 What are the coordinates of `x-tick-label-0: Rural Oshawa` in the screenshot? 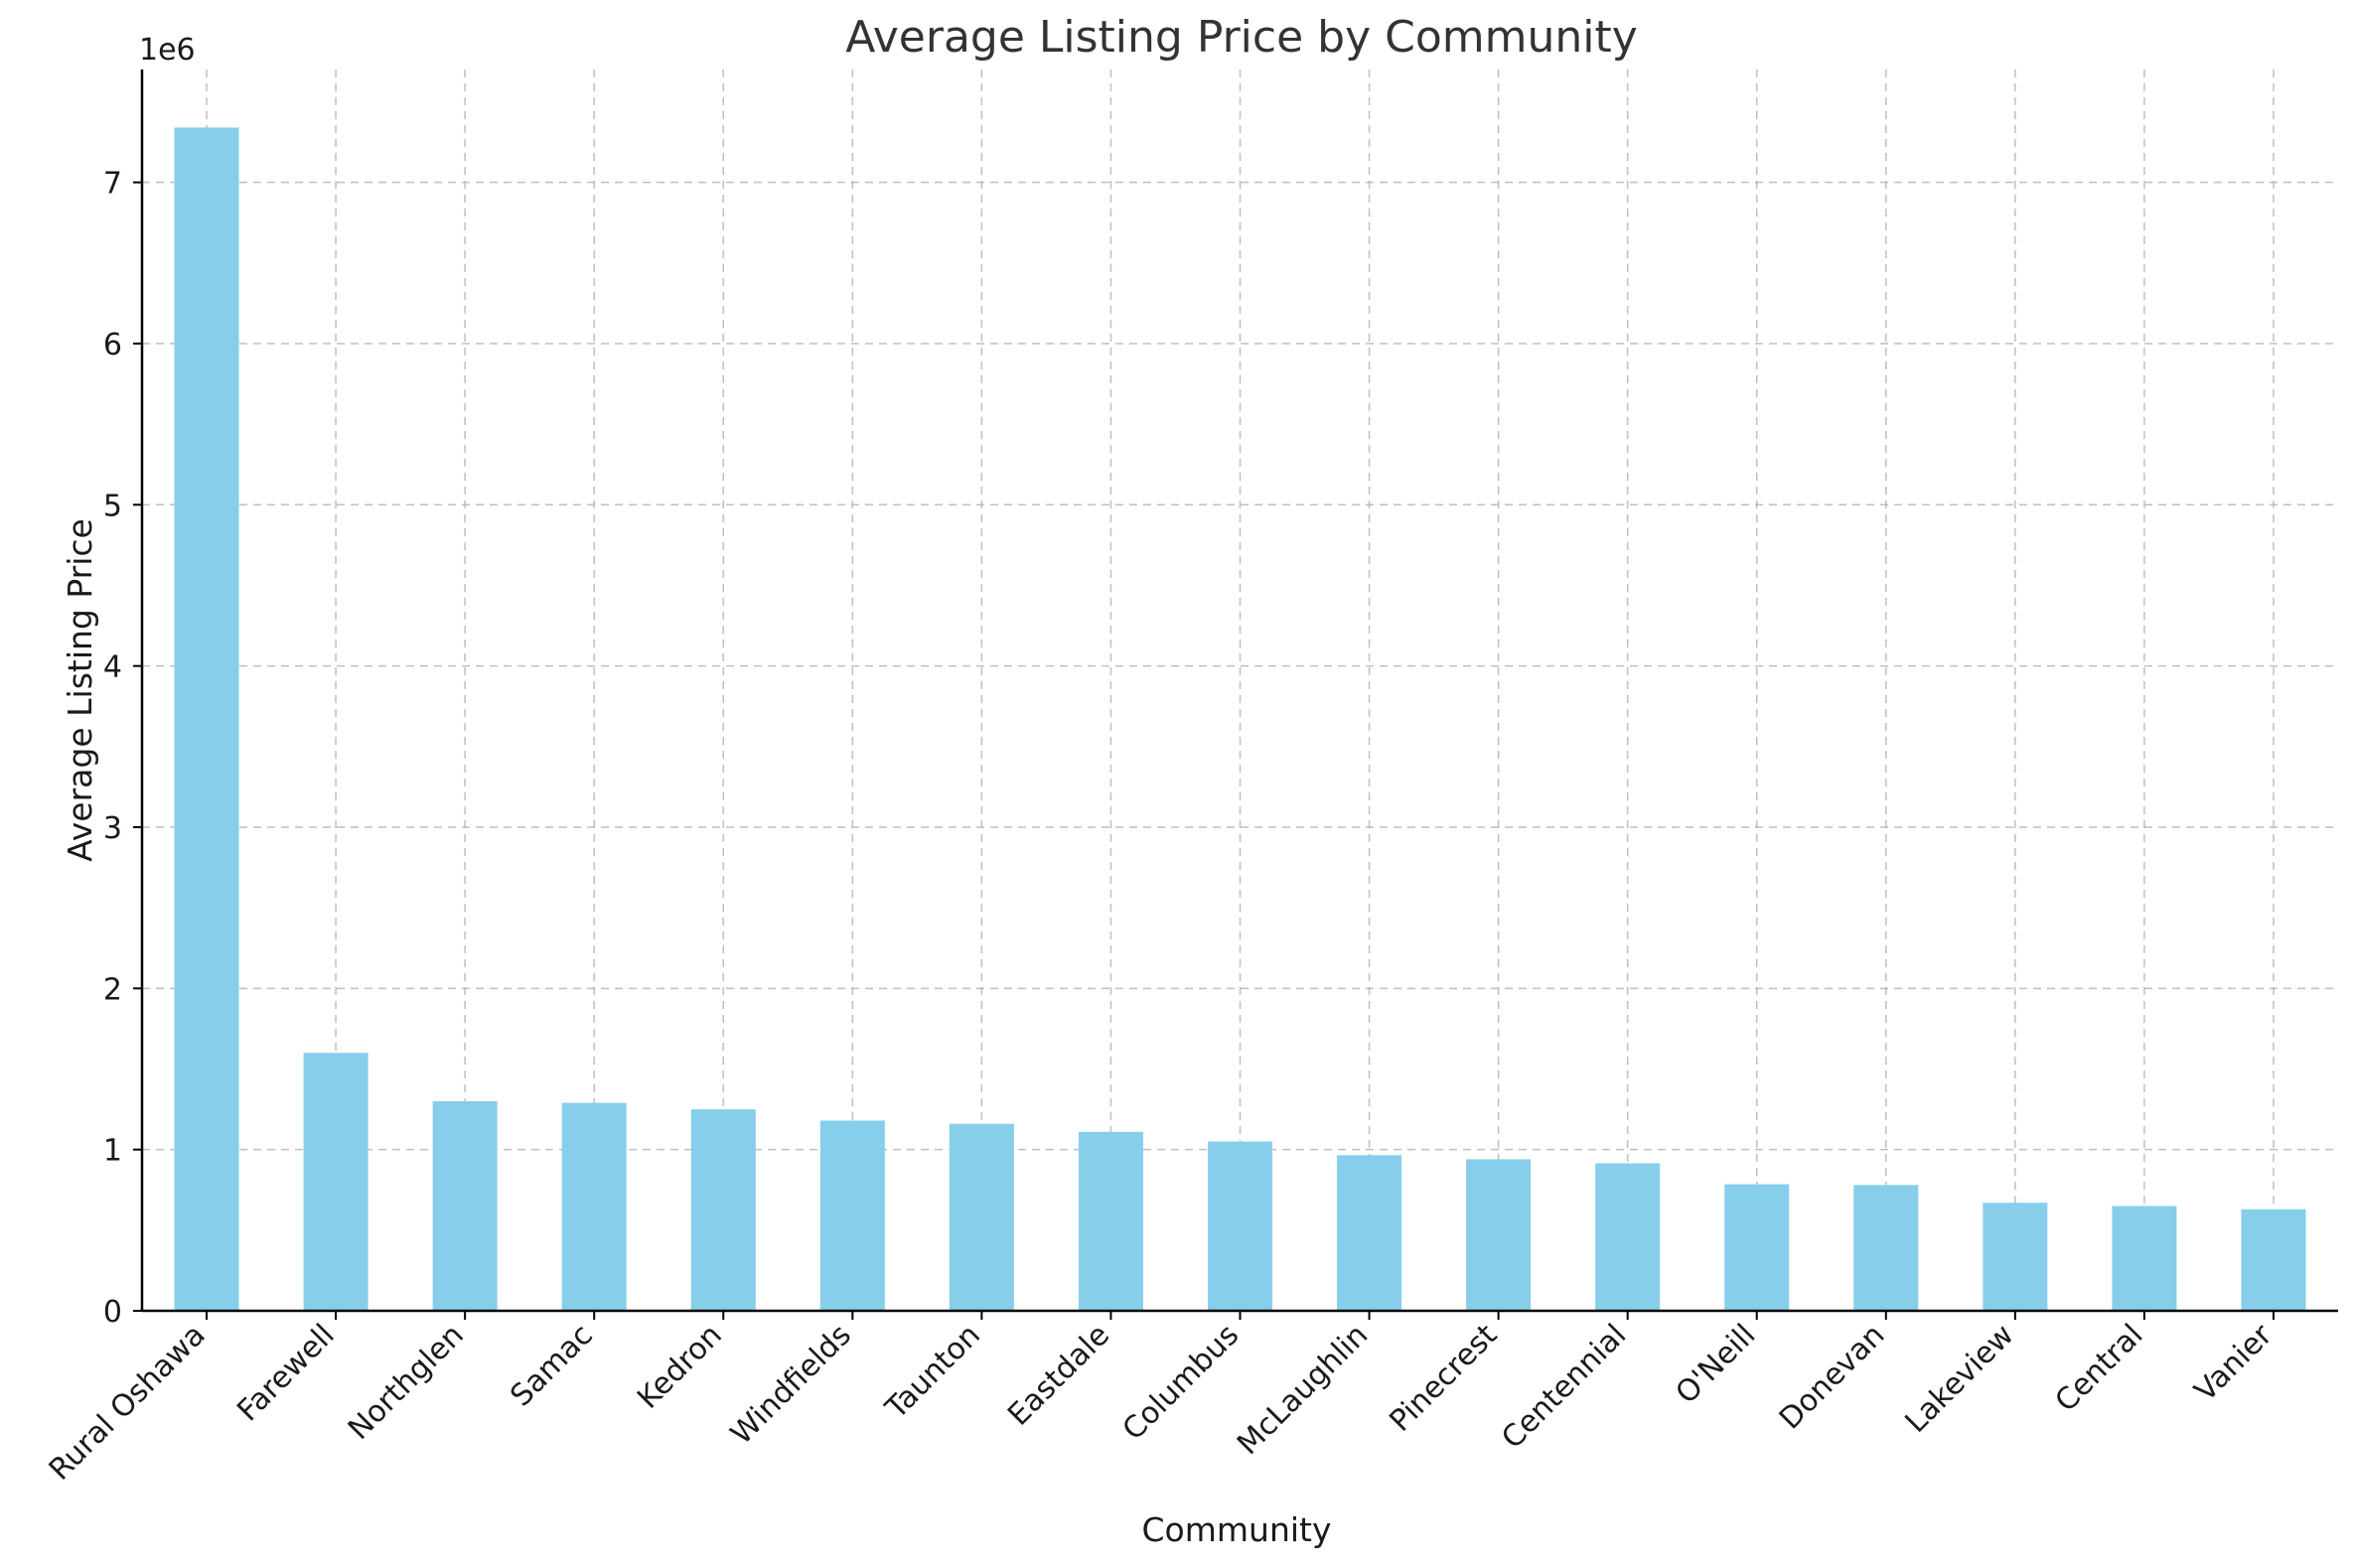 It's located at (128, 1403).